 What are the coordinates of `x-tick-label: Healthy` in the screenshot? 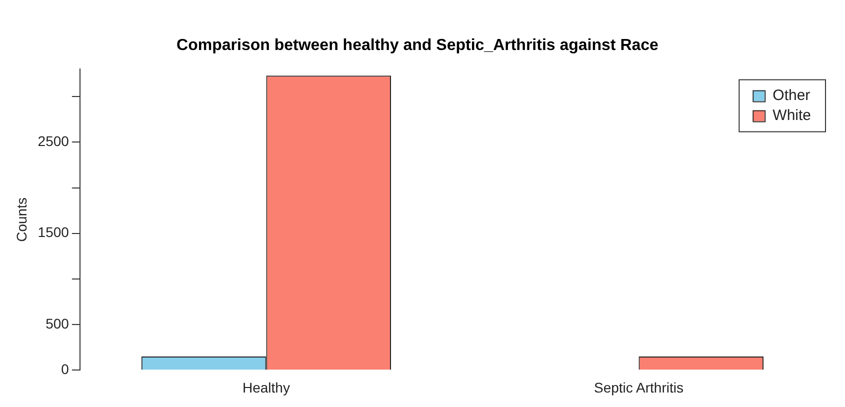 It's located at (266, 387).